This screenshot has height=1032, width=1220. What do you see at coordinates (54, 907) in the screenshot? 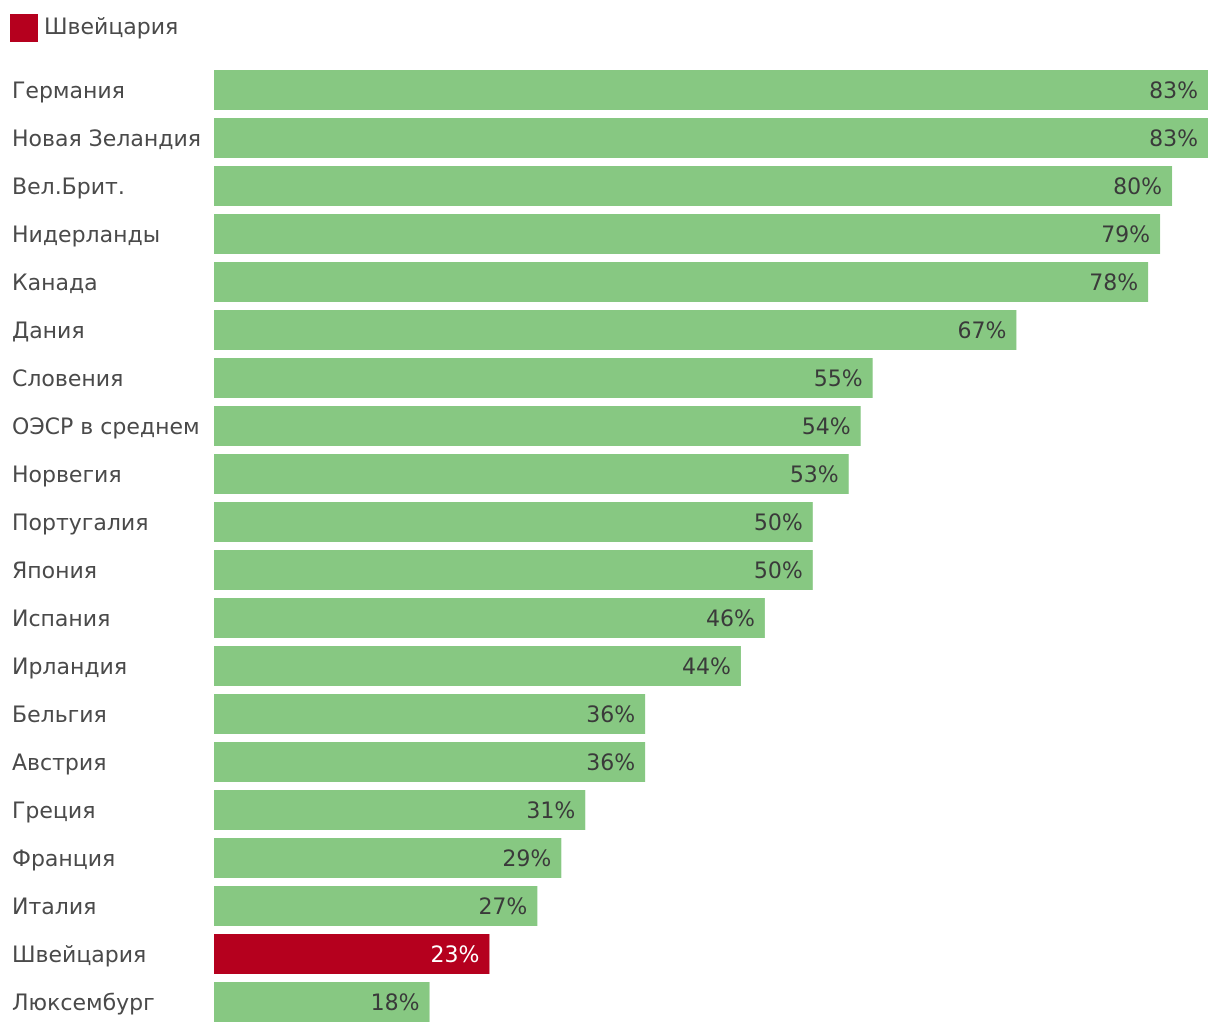
I see `category-label: Италия` at bounding box center [54, 907].